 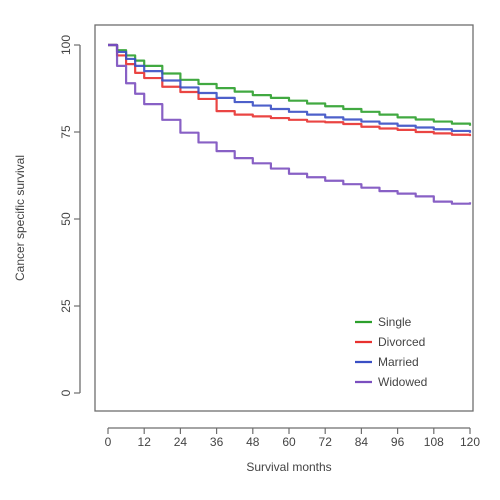 I want to click on y-tick-label: 75, so click(x=66, y=132).